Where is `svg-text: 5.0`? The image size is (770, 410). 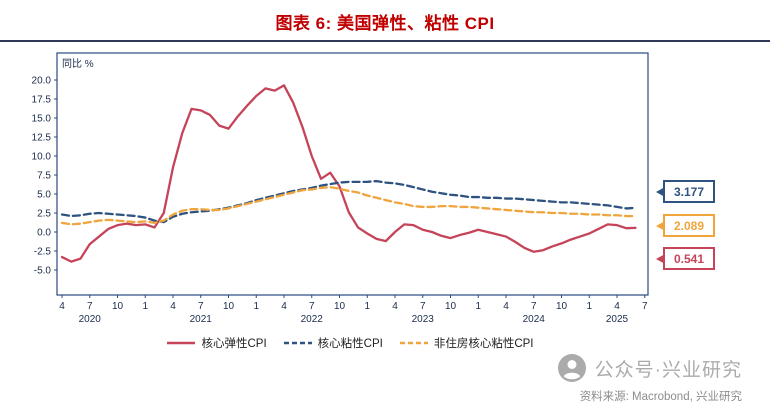
svg-text: 5.0 is located at coordinates (44, 195).